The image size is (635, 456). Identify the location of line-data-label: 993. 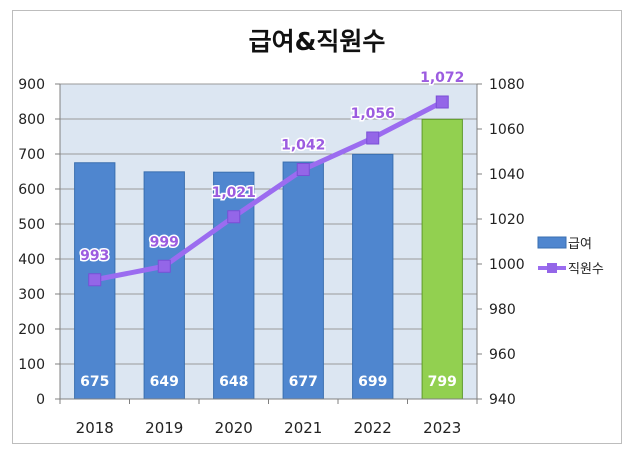
(94, 256).